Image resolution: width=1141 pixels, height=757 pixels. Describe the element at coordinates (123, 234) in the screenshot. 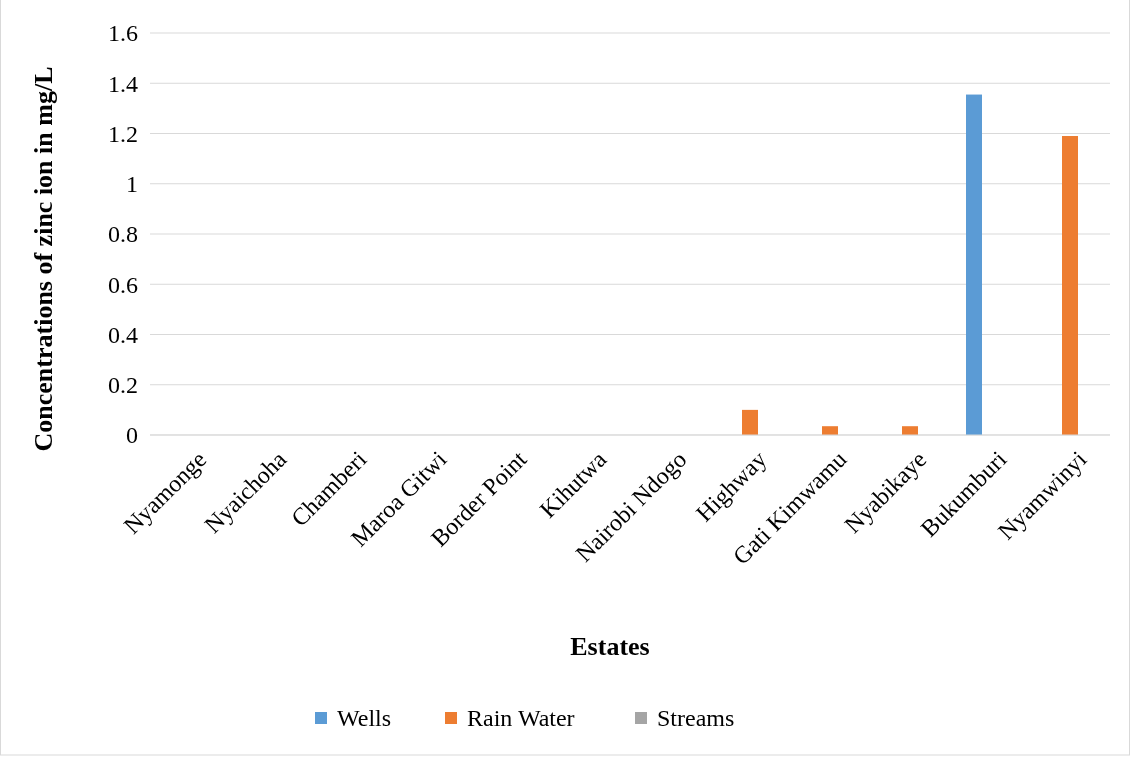

I see `y-tick-label: 0.8` at that location.